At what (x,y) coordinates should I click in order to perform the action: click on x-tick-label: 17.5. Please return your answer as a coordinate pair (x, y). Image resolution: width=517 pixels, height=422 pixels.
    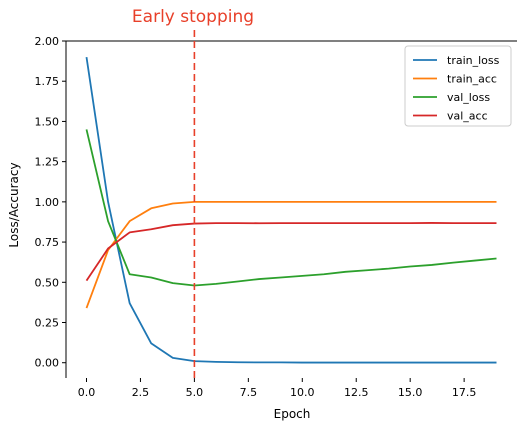
    Looking at the image, I should click on (464, 392).